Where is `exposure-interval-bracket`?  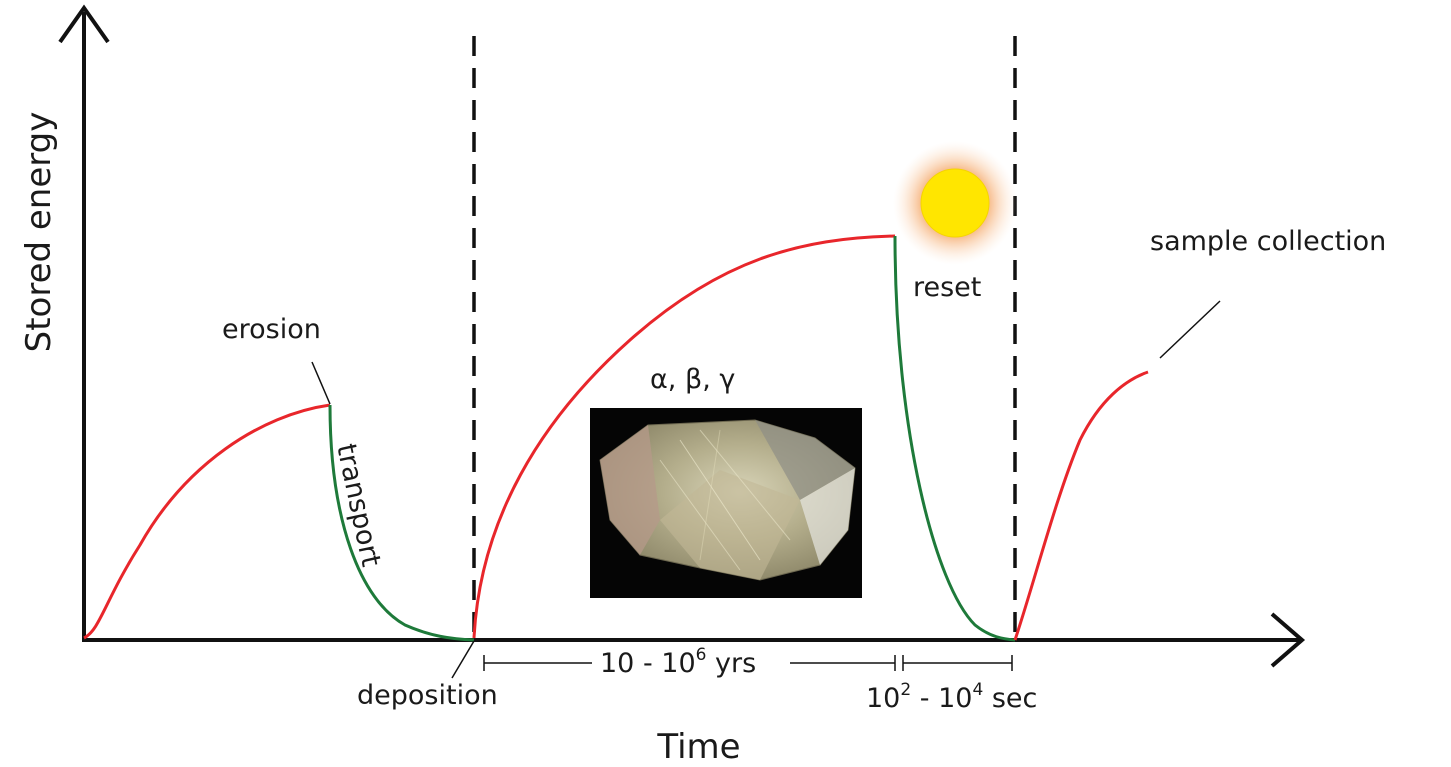 exposure-interval-bracket is located at coordinates (957, 663).